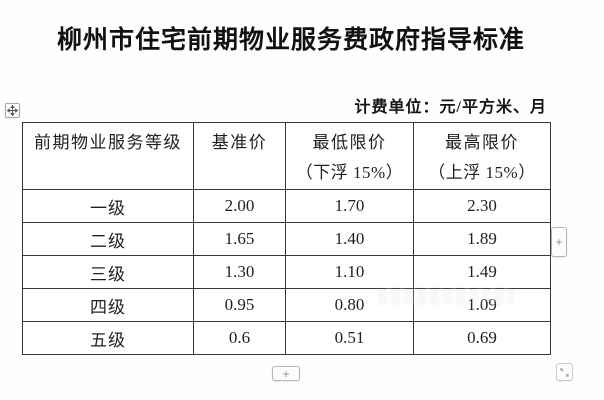  Describe the element at coordinates (349, 206) in the screenshot. I see `cell-min-price: 1.70` at that location.